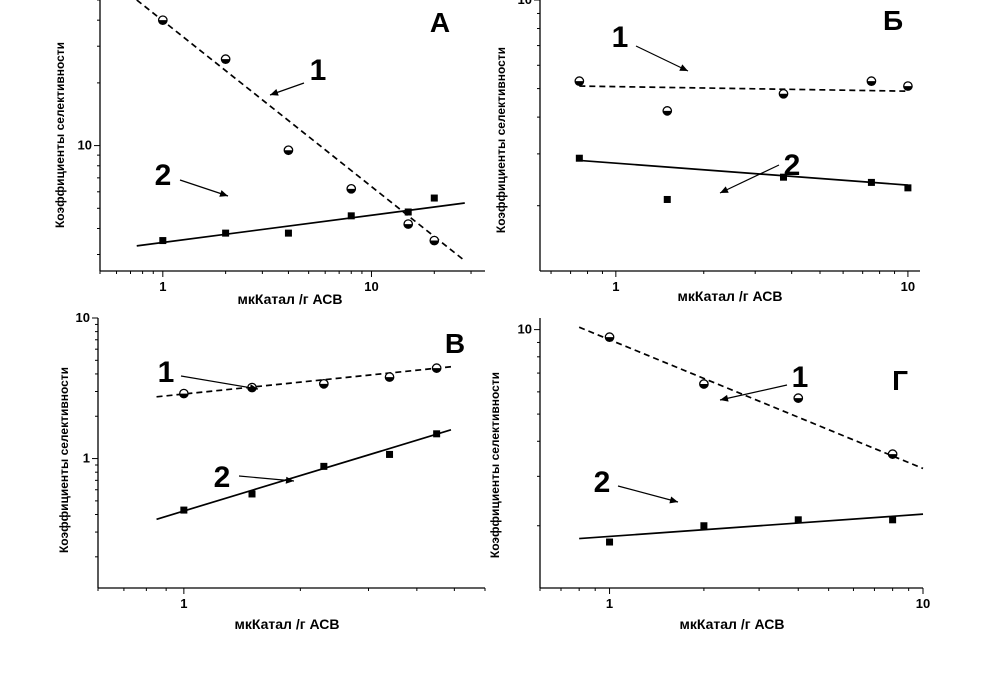 The width and height of the screenshot is (993, 689). I want to click on panel-1-x-tick-label: 1, so click(162, 286).